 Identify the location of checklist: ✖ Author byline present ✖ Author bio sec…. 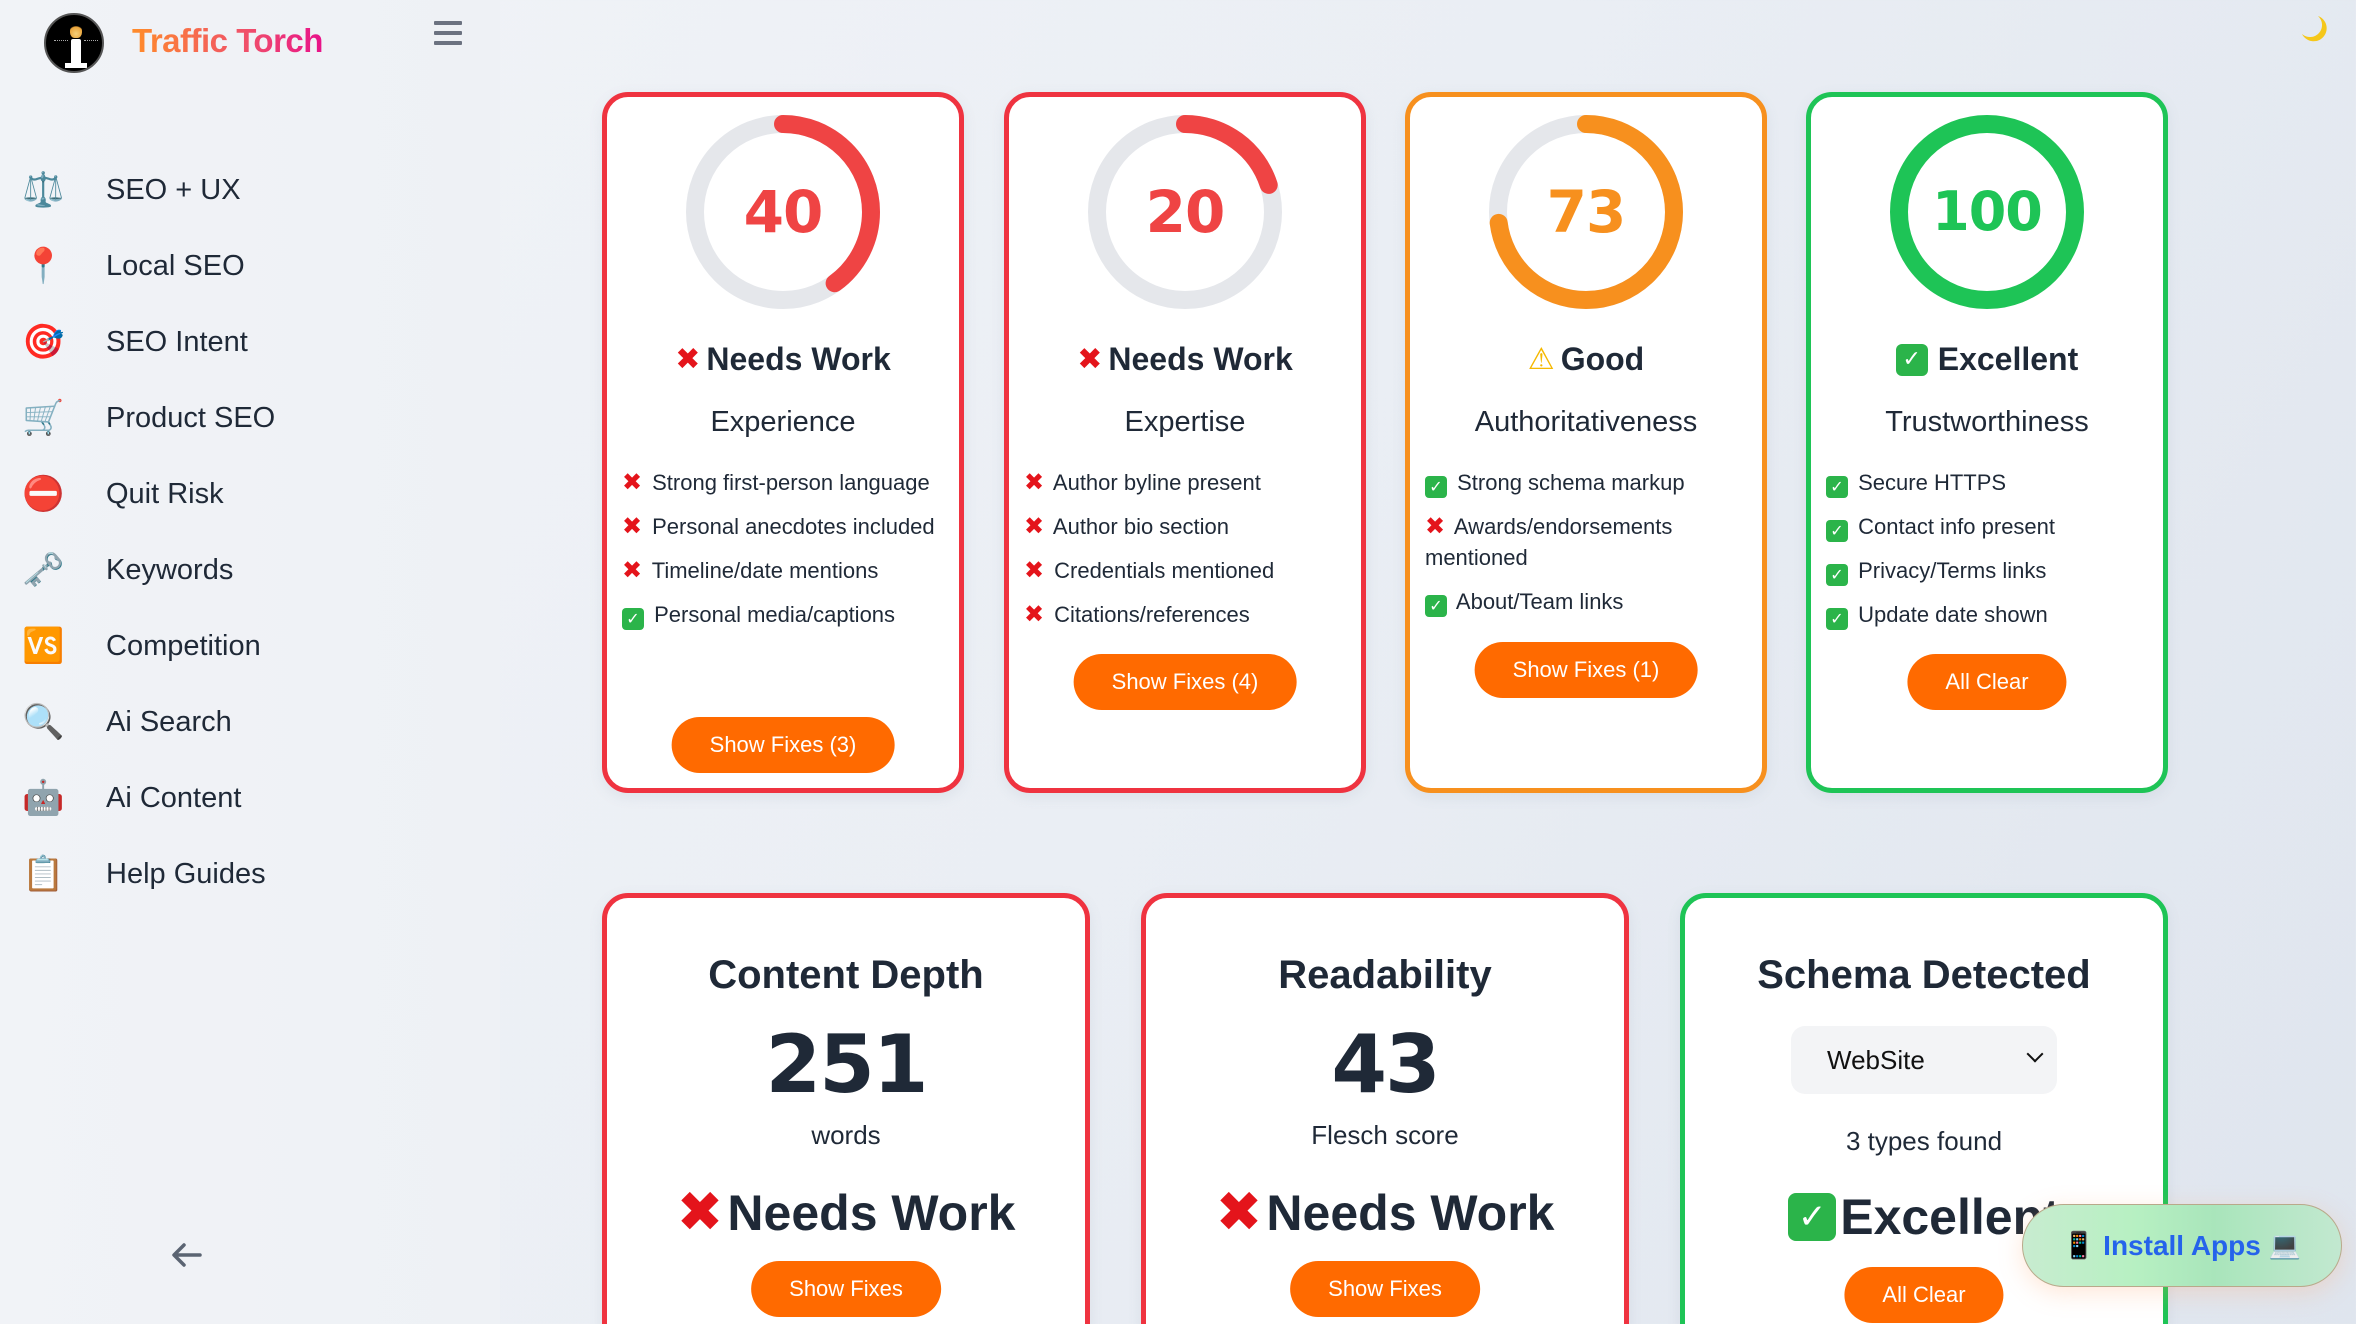
(1186, 555).